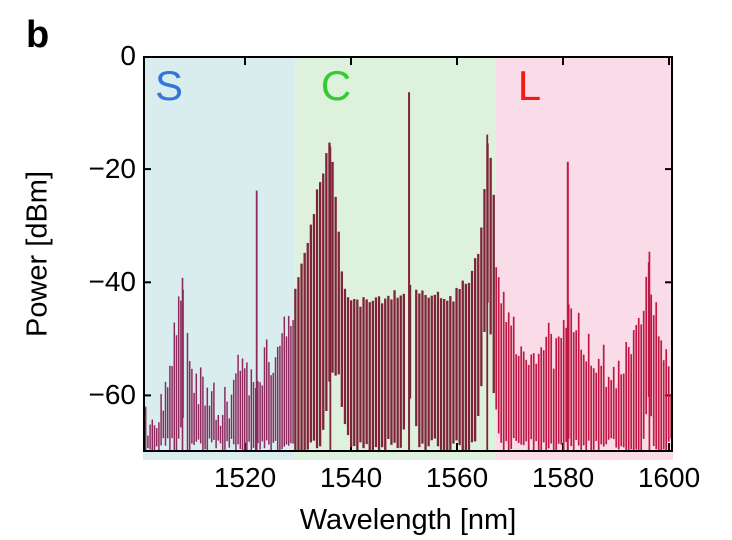 This screenshot has height=540, width=732. I want to click on x-tick-label: 1580, so click(563, 477).